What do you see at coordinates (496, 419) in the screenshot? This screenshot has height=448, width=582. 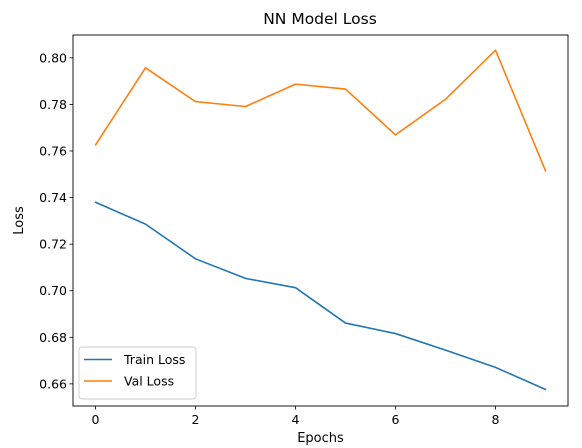 I see `x-tick-label: 8` at bounding box center [496, 419].